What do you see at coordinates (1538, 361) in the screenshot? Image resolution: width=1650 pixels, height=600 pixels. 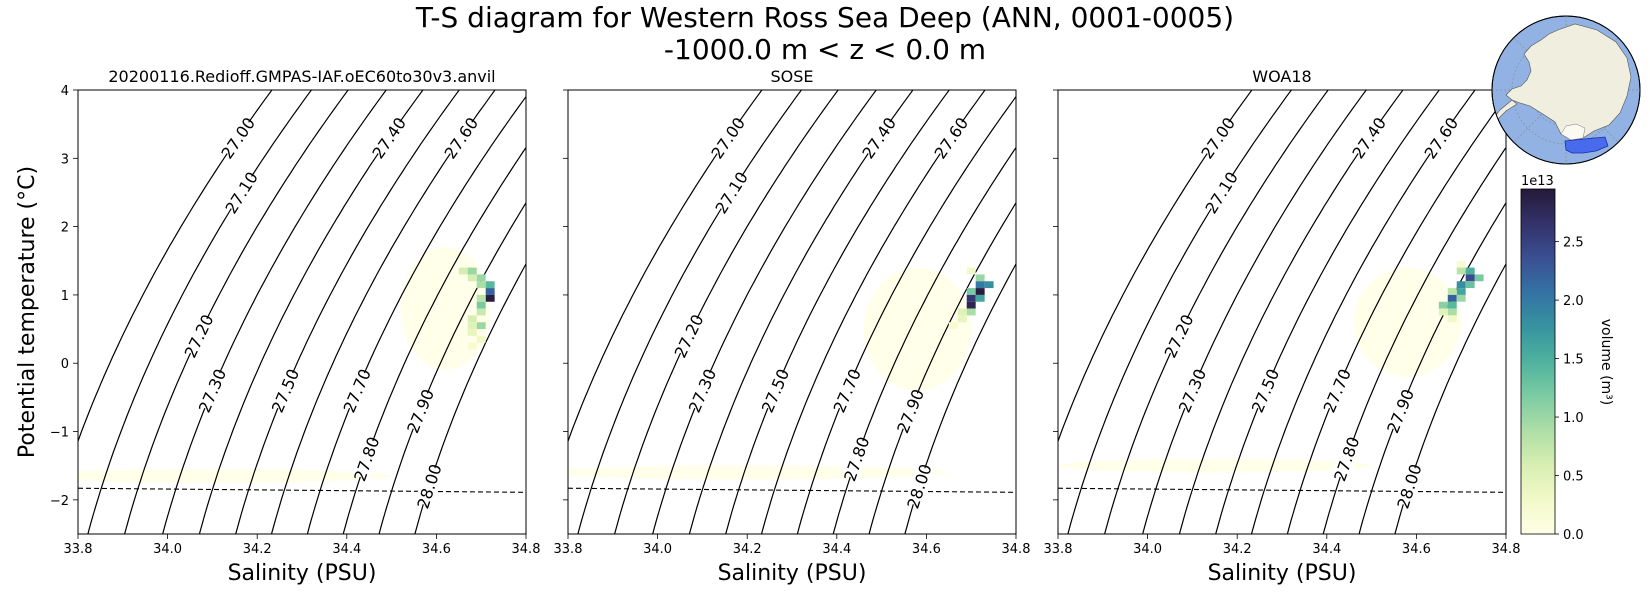 I see `colorbar-fill` at bounding box center [1538, 361].